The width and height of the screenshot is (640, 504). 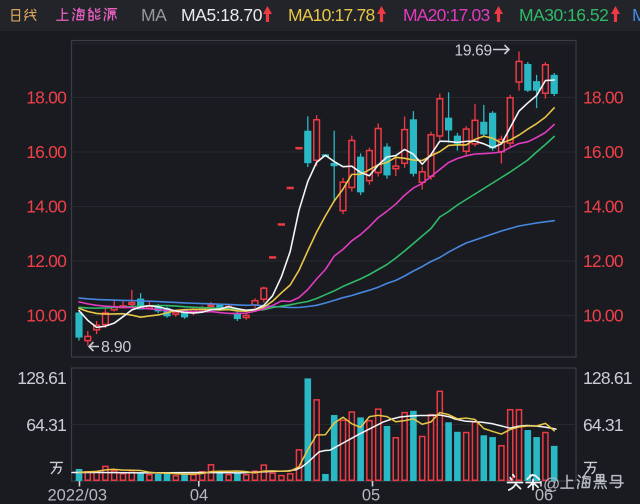 What do you see at coordinates (199, 495) in the screenshot?
I see `svg-text: 04` at bounding box center [199, 495].